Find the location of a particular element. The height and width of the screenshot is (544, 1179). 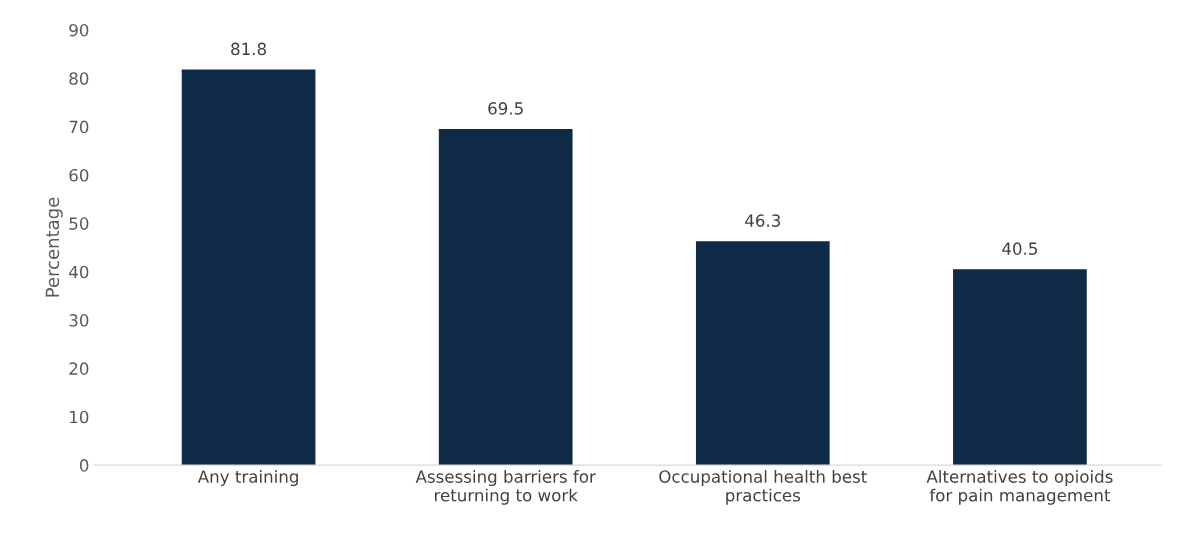

data-label: 81.8 is located at coordinates (248, 49).